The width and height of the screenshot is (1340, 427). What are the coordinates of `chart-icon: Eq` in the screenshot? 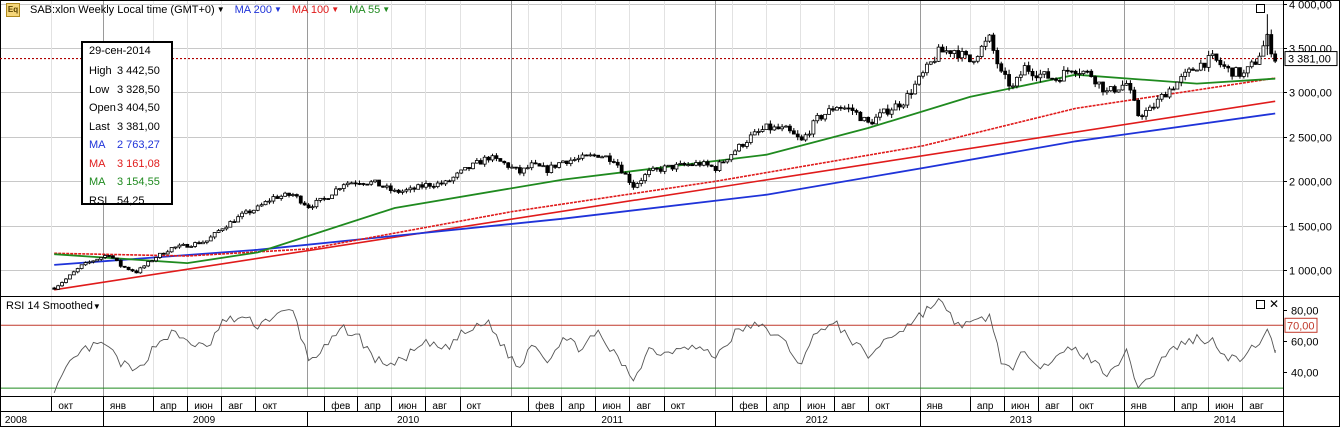 It's located at (13, 10).